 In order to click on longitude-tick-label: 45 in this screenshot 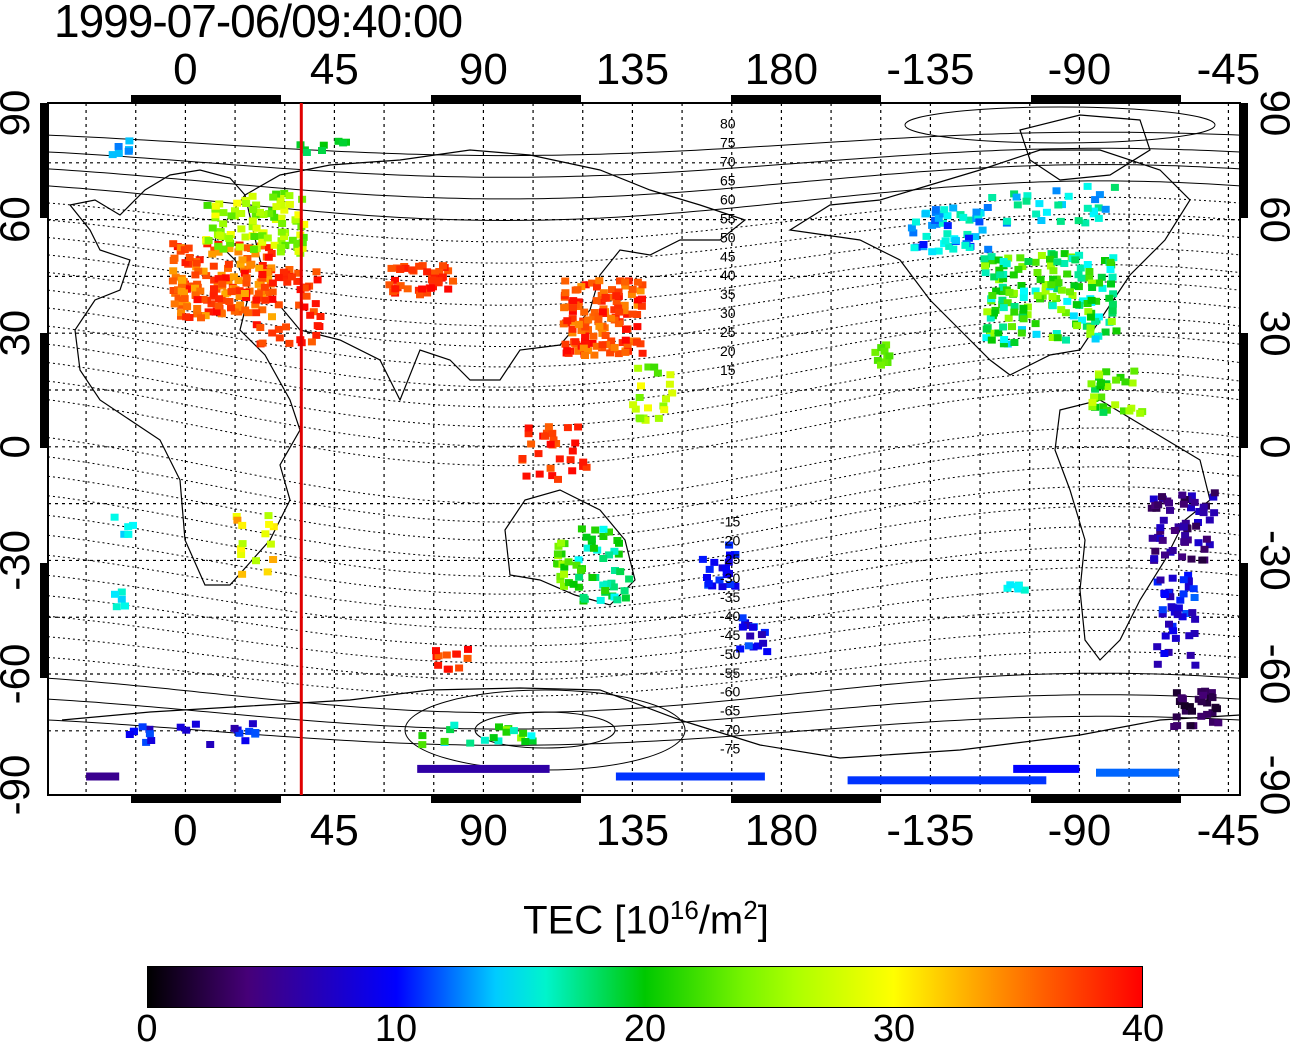, I will do `click(334, 830)`.